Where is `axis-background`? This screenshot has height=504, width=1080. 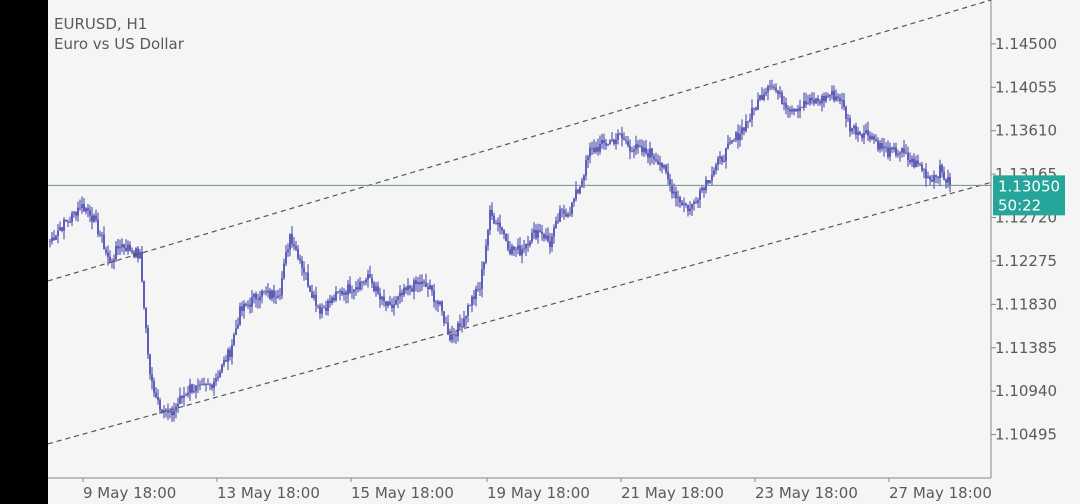
axis-background is located at coordinates (1035, 239).